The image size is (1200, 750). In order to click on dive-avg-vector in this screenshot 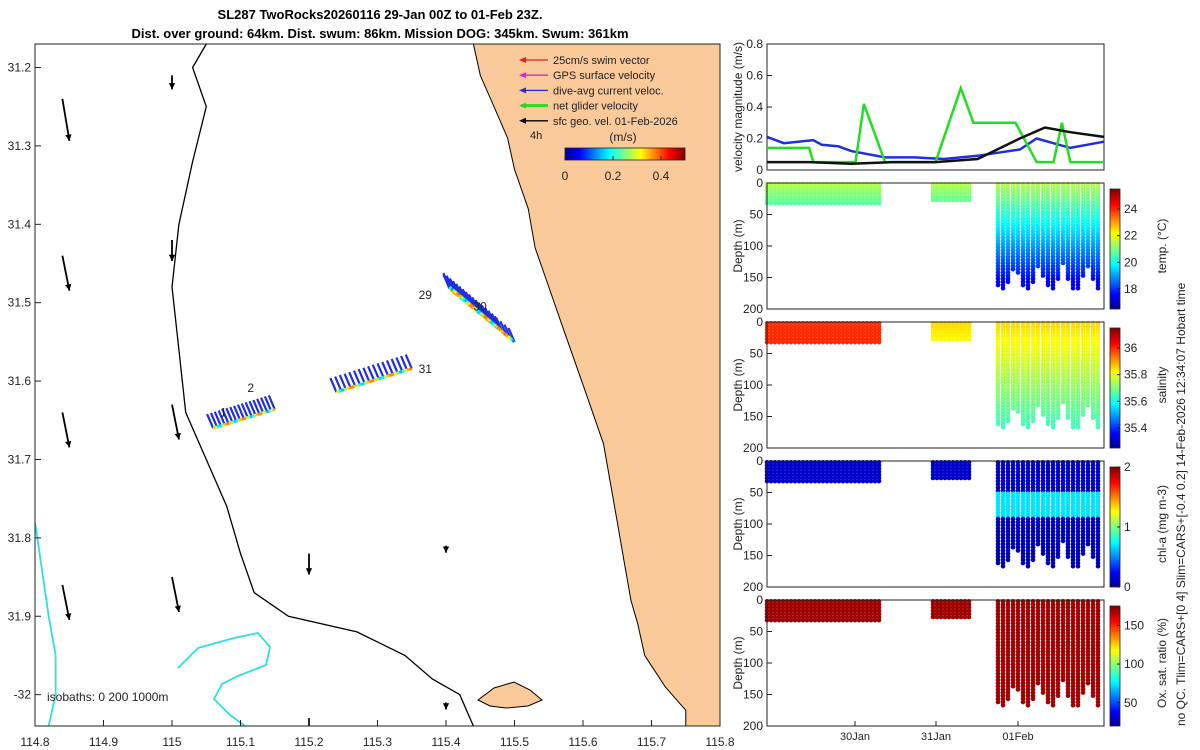, I will do `click(264, 405)`.